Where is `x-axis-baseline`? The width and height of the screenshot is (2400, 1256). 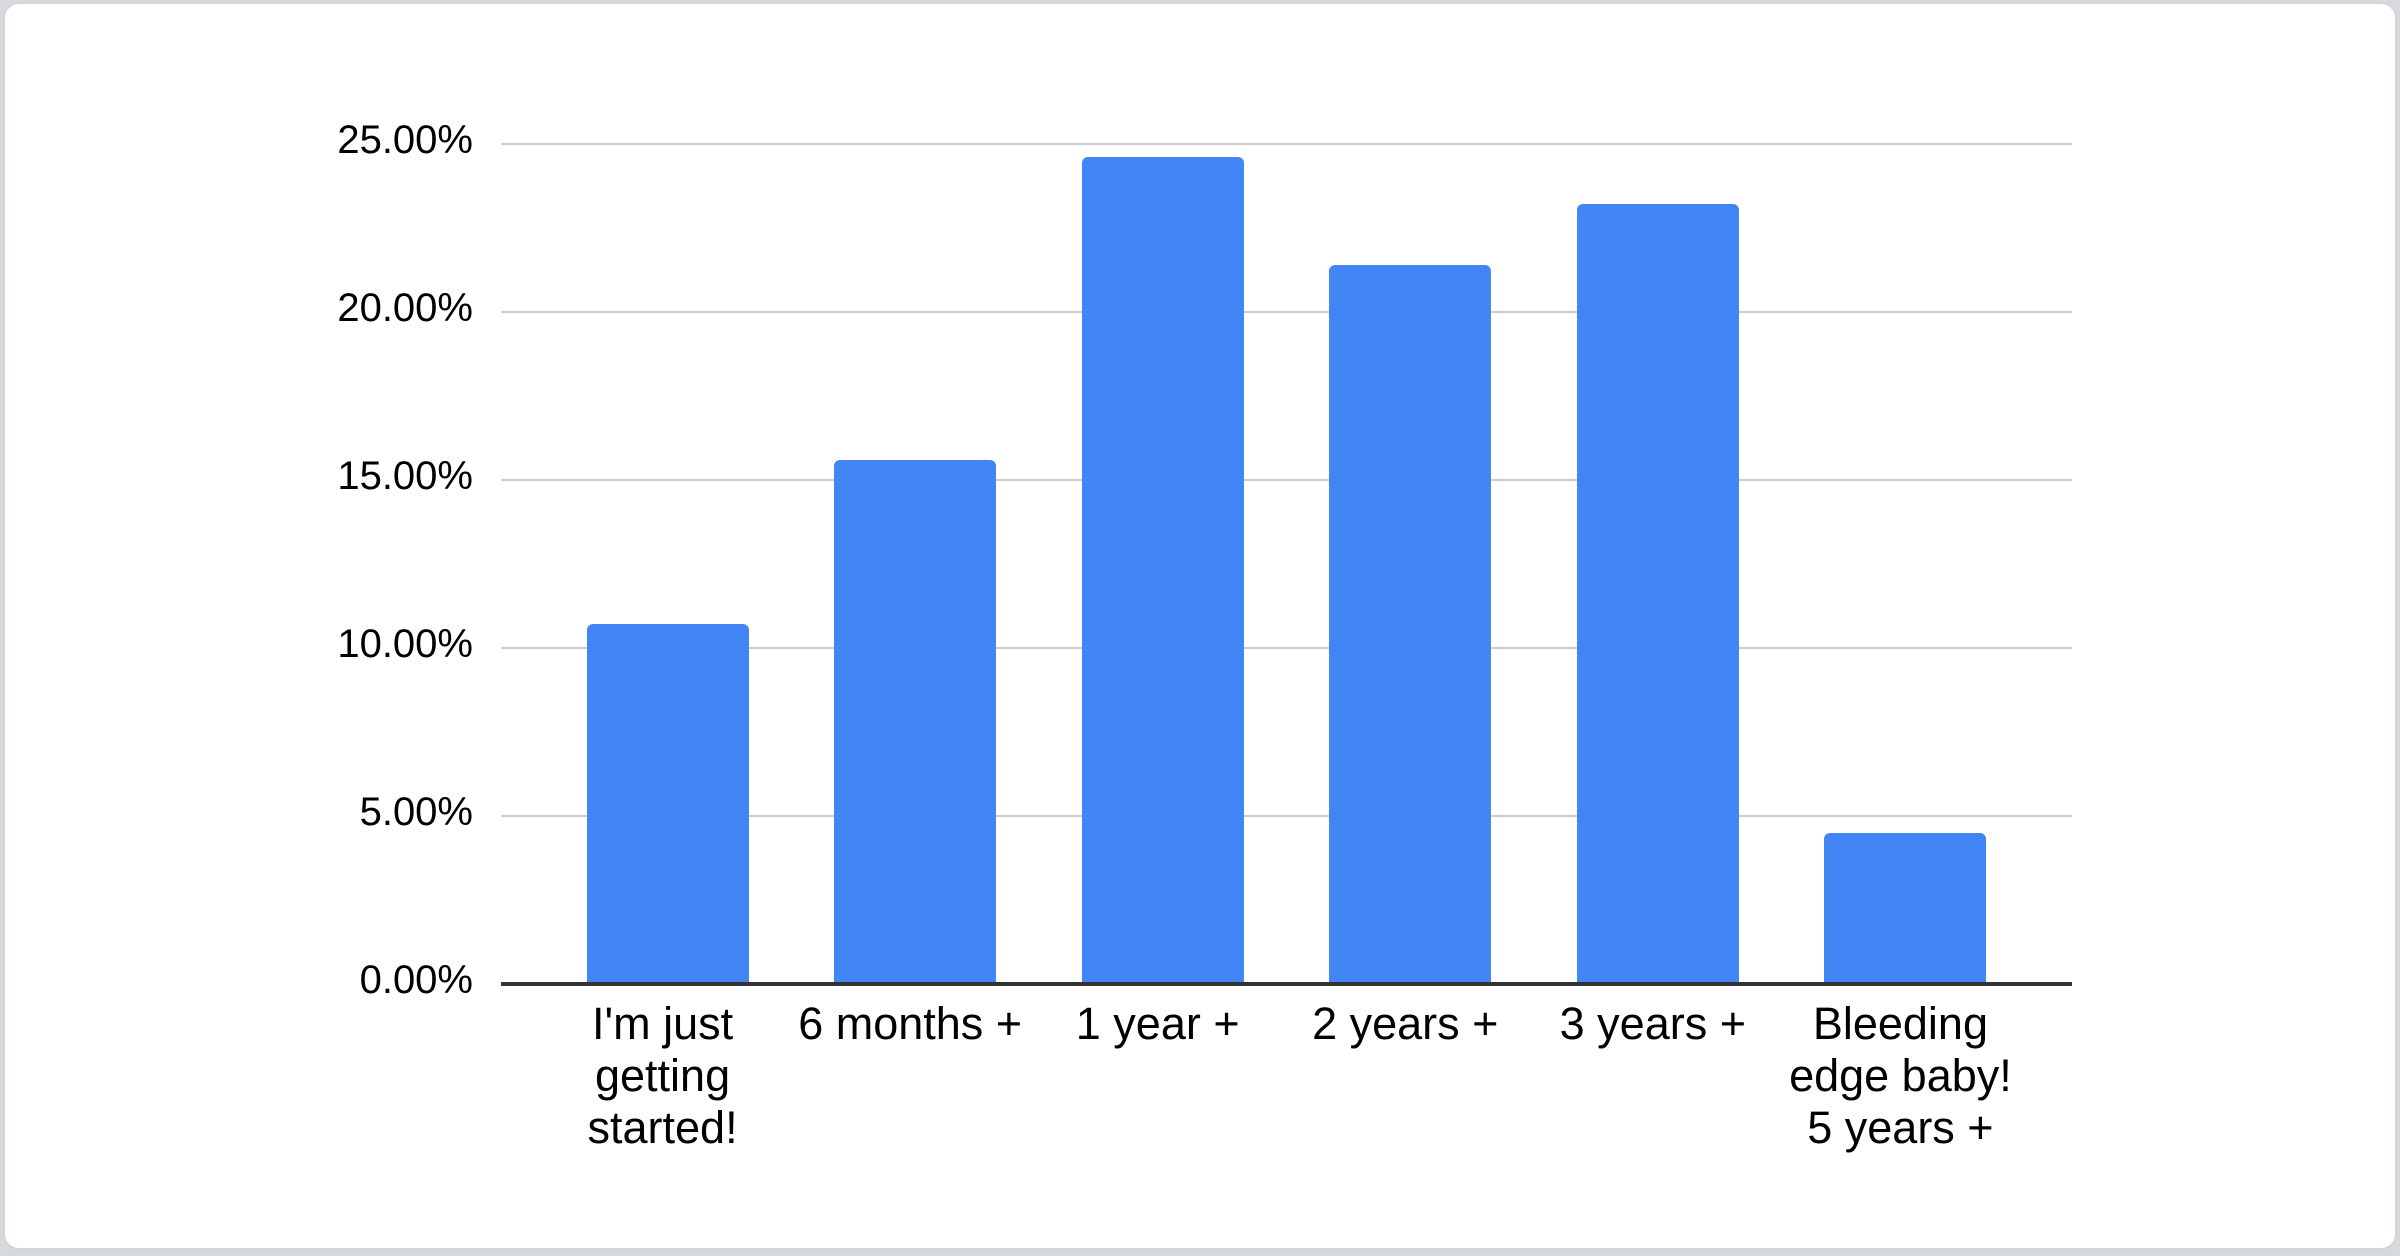 x-axis-baseline is located at coordinates (1286, 984).